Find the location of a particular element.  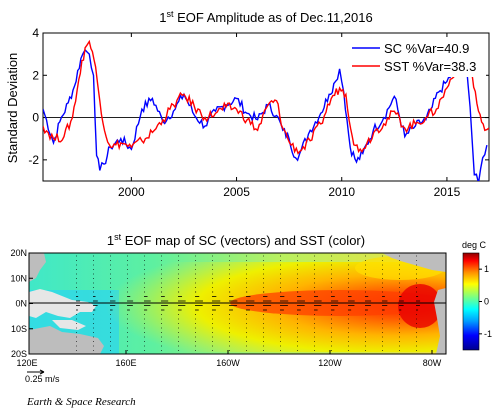

colorbar-label: deg C is located at coordinates (474, 245).